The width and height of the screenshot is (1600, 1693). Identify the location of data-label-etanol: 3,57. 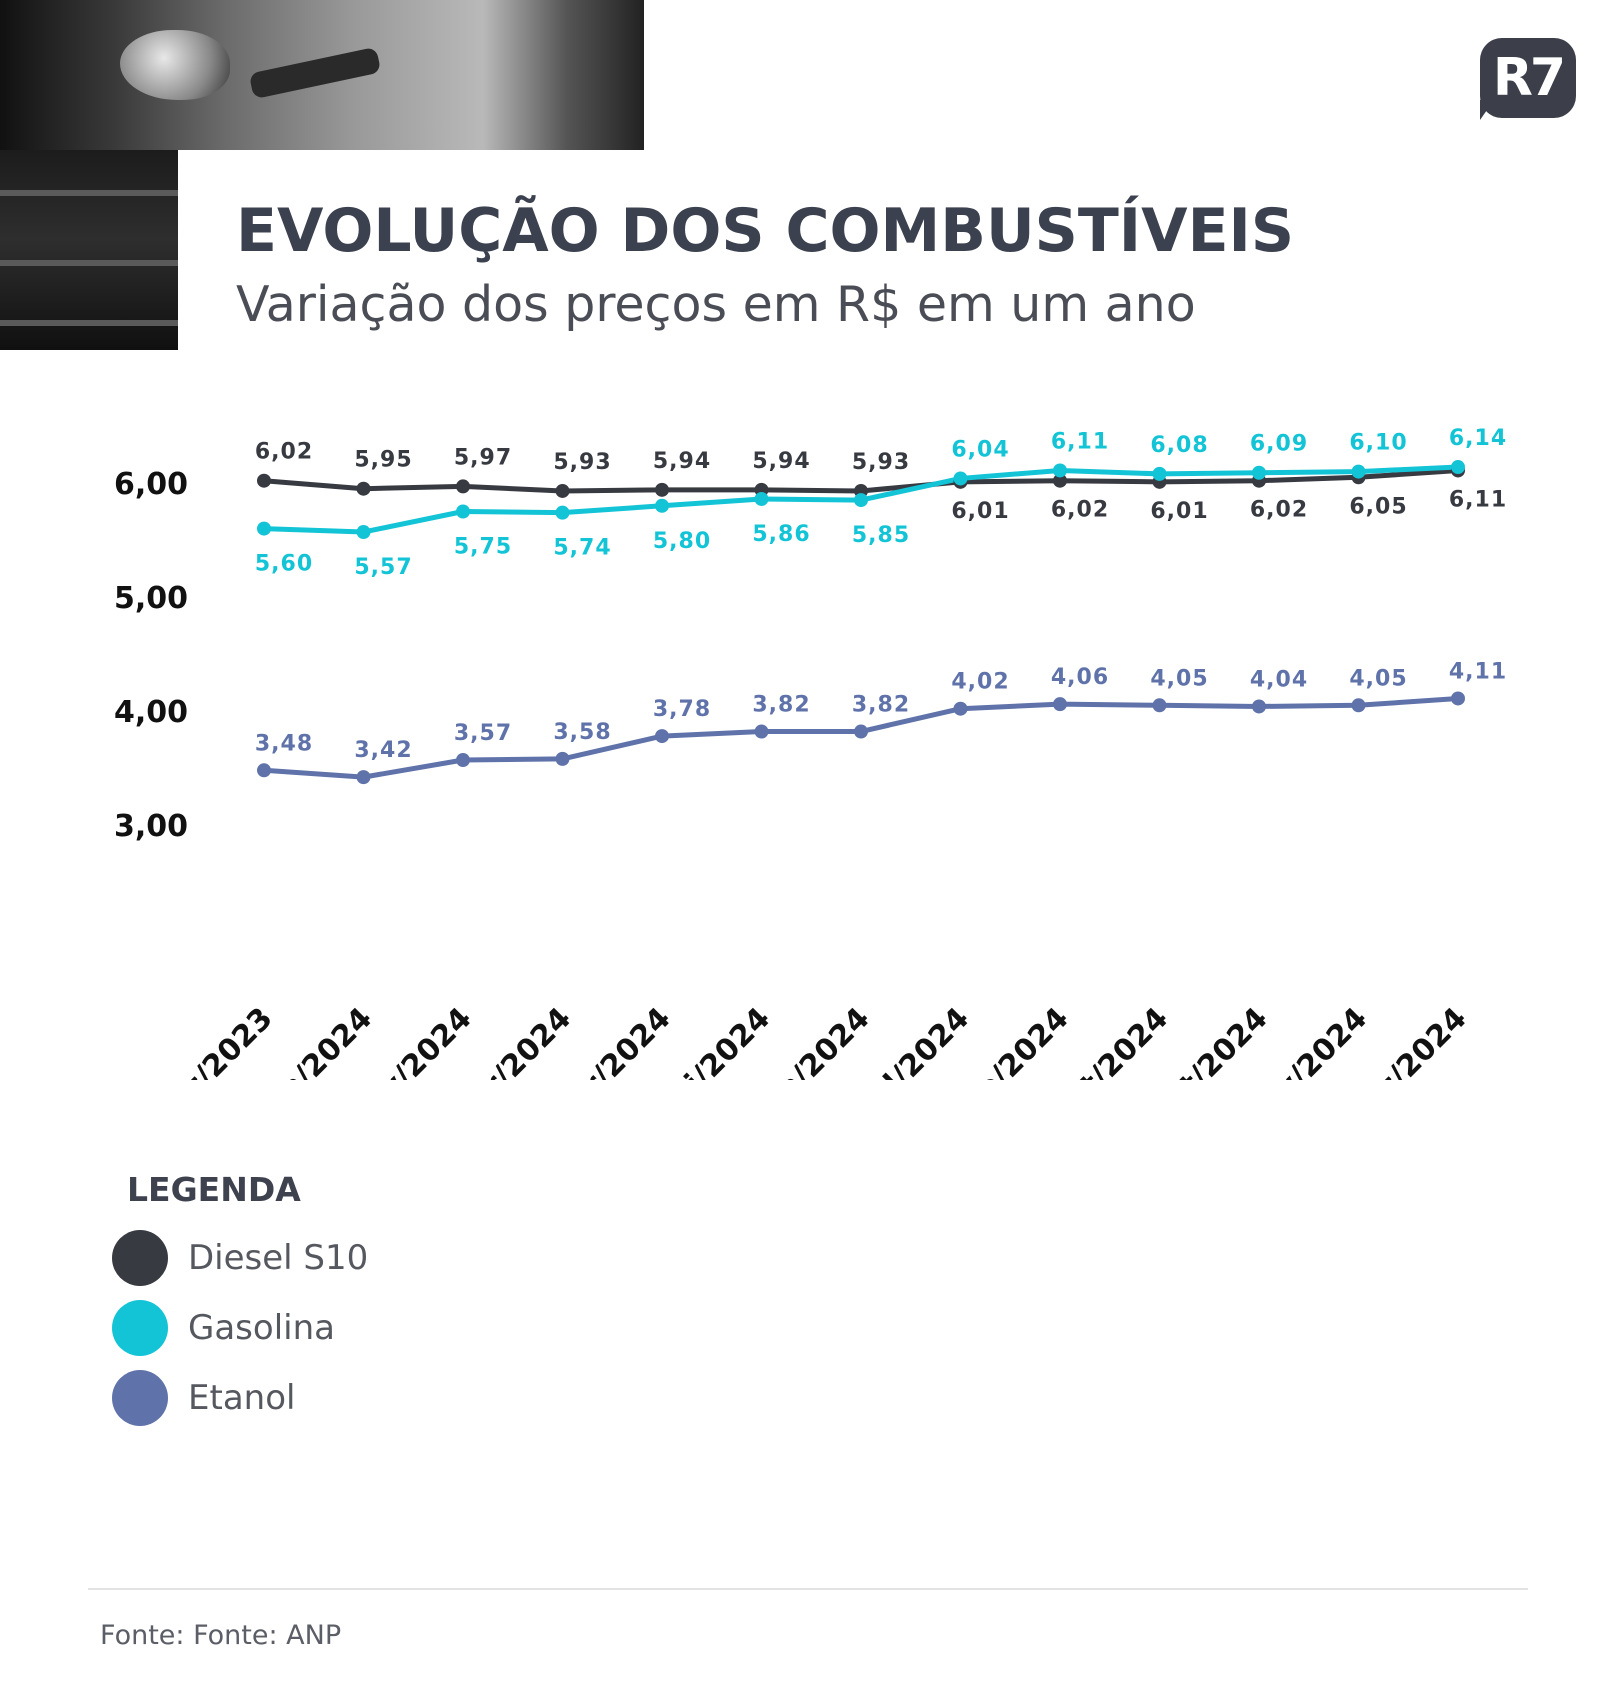
(483, 733).